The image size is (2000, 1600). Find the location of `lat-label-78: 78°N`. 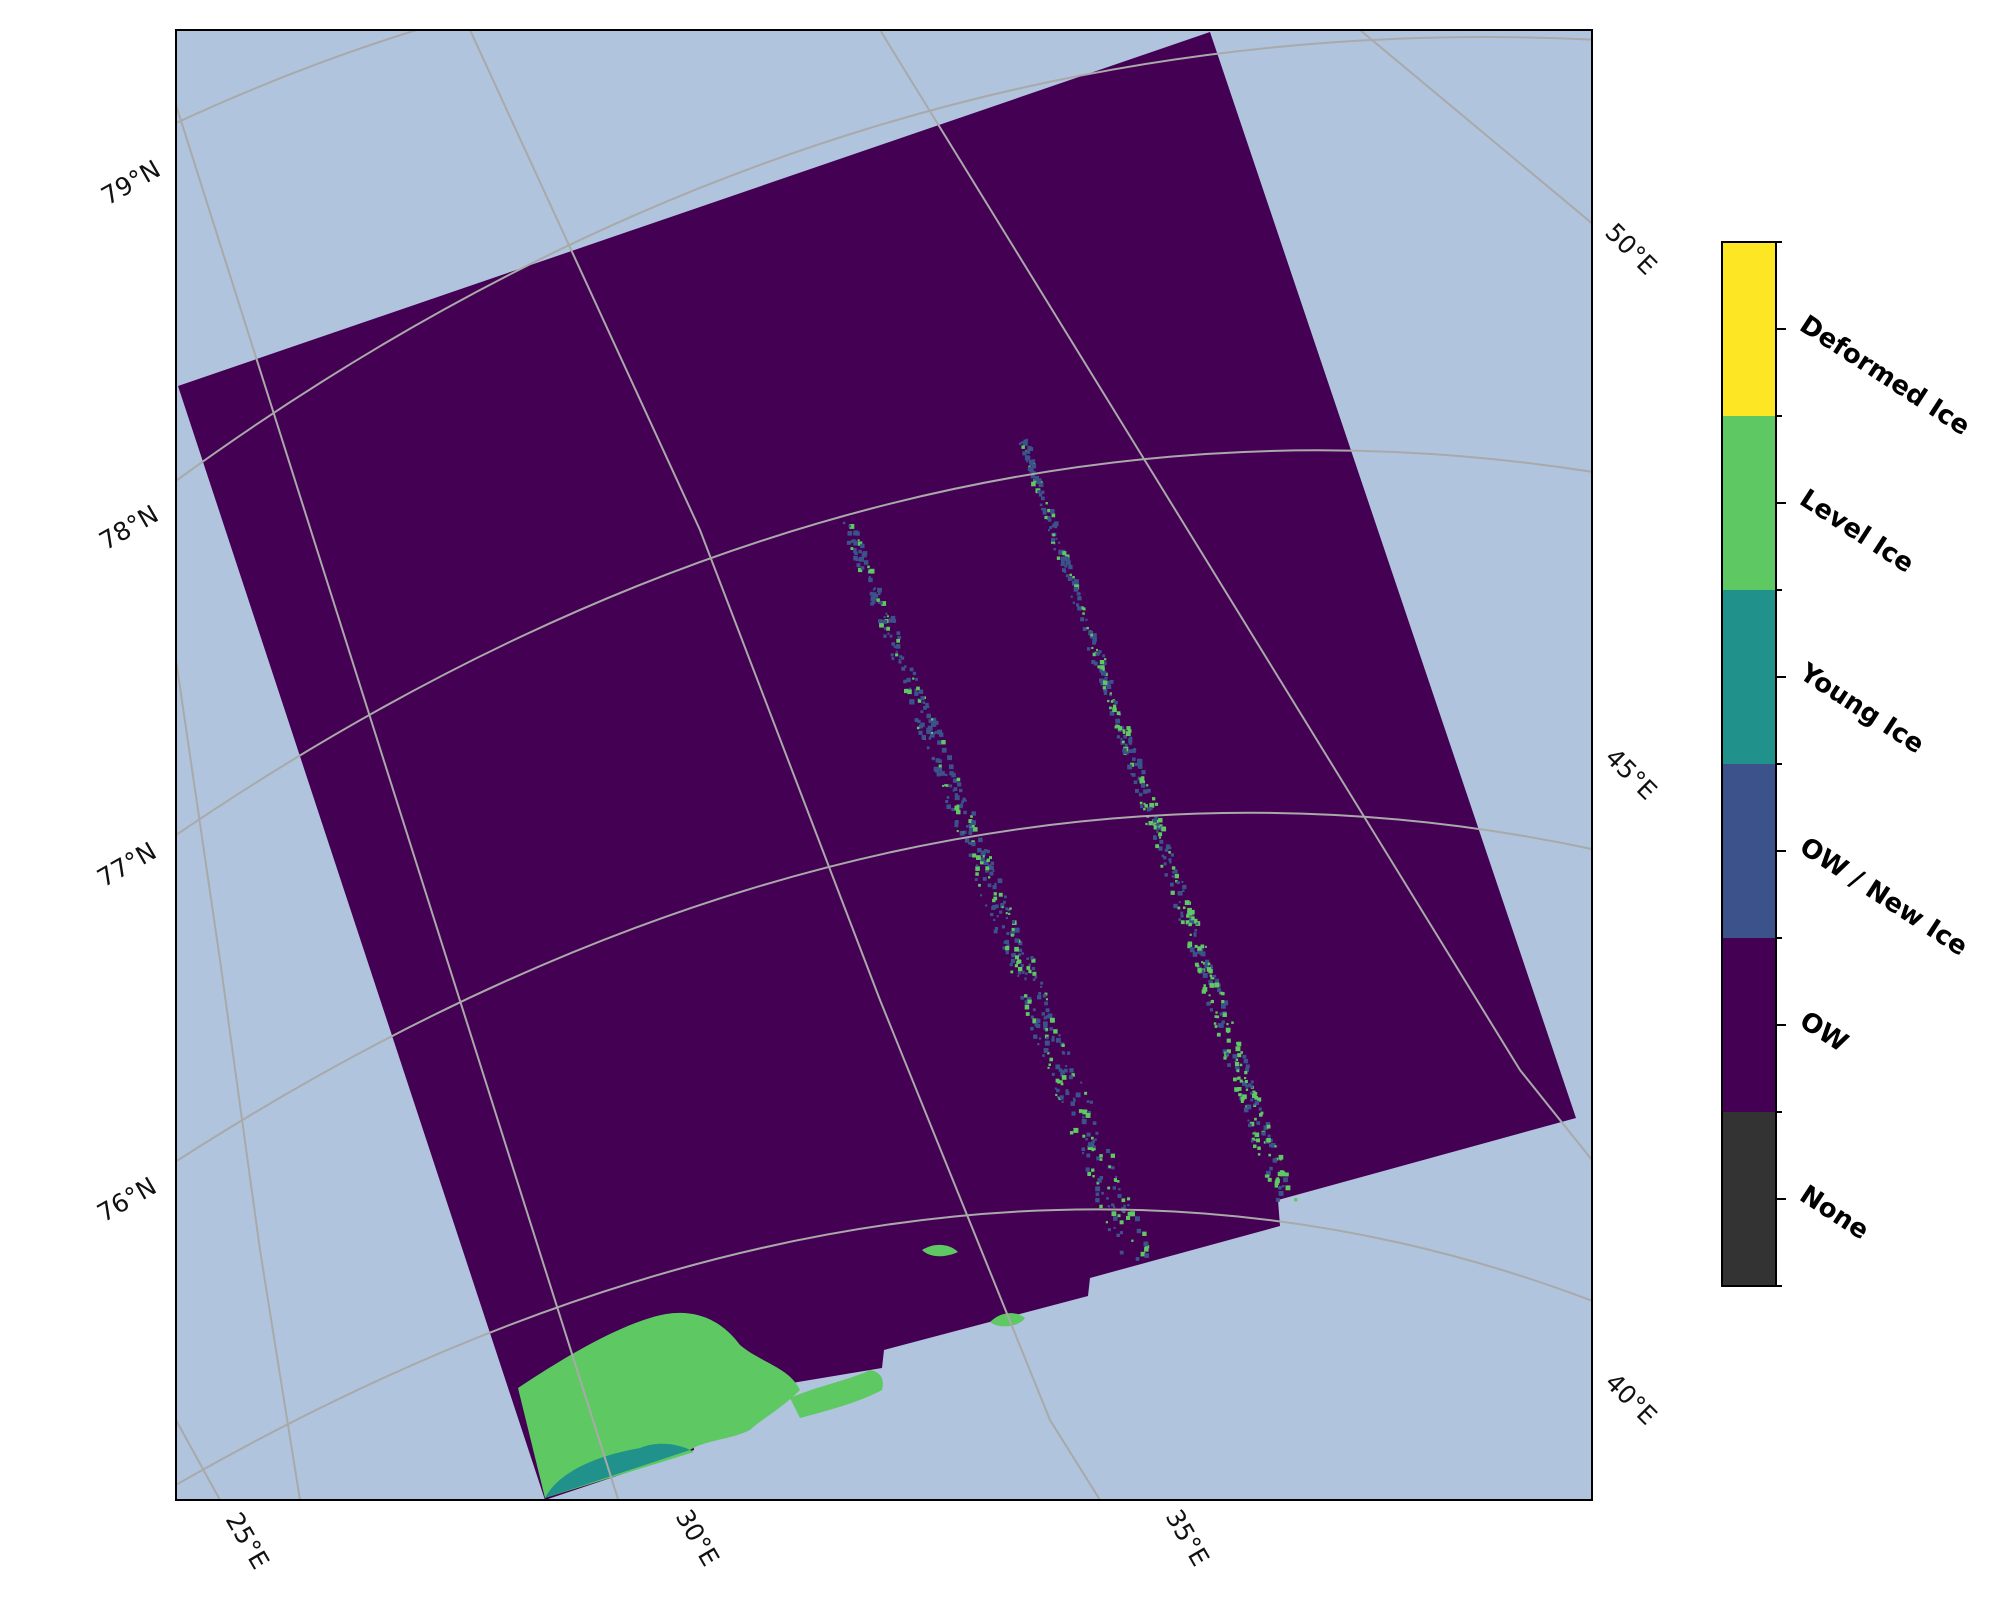

lat-label-78: 78°N is located at coordinates (128, 527).